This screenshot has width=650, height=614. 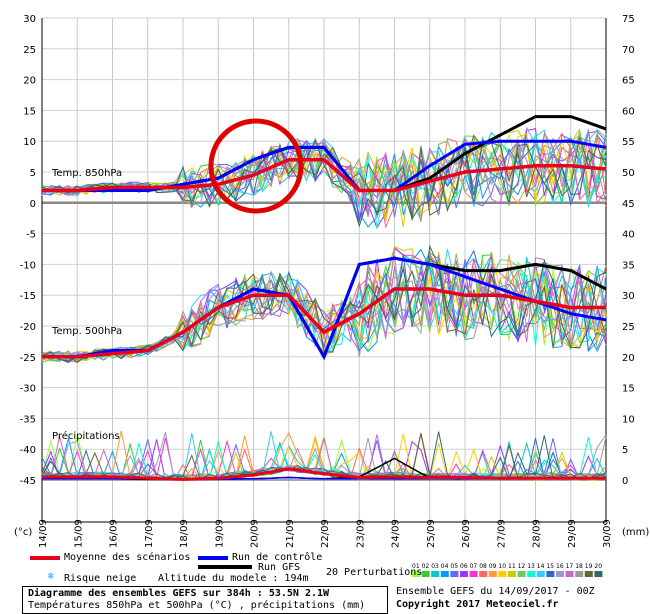 What do you see at coordinates (51, 576) in the screenshot?
I see `snowflake-icon: ❄` at bounding box center [51, 576].